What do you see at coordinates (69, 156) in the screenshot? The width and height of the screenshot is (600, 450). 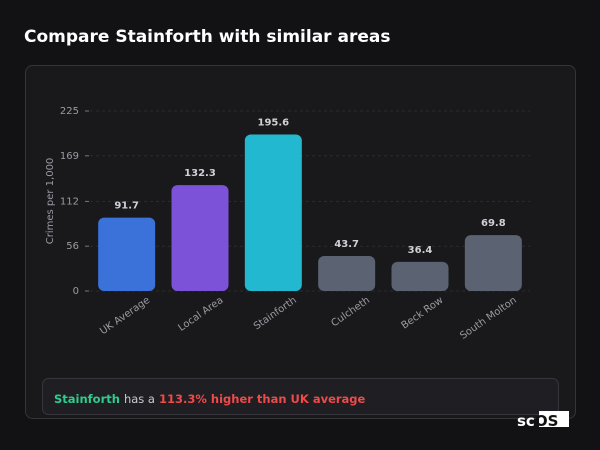 I see `y-tick-label: 169` at bounding box center [69, 156].